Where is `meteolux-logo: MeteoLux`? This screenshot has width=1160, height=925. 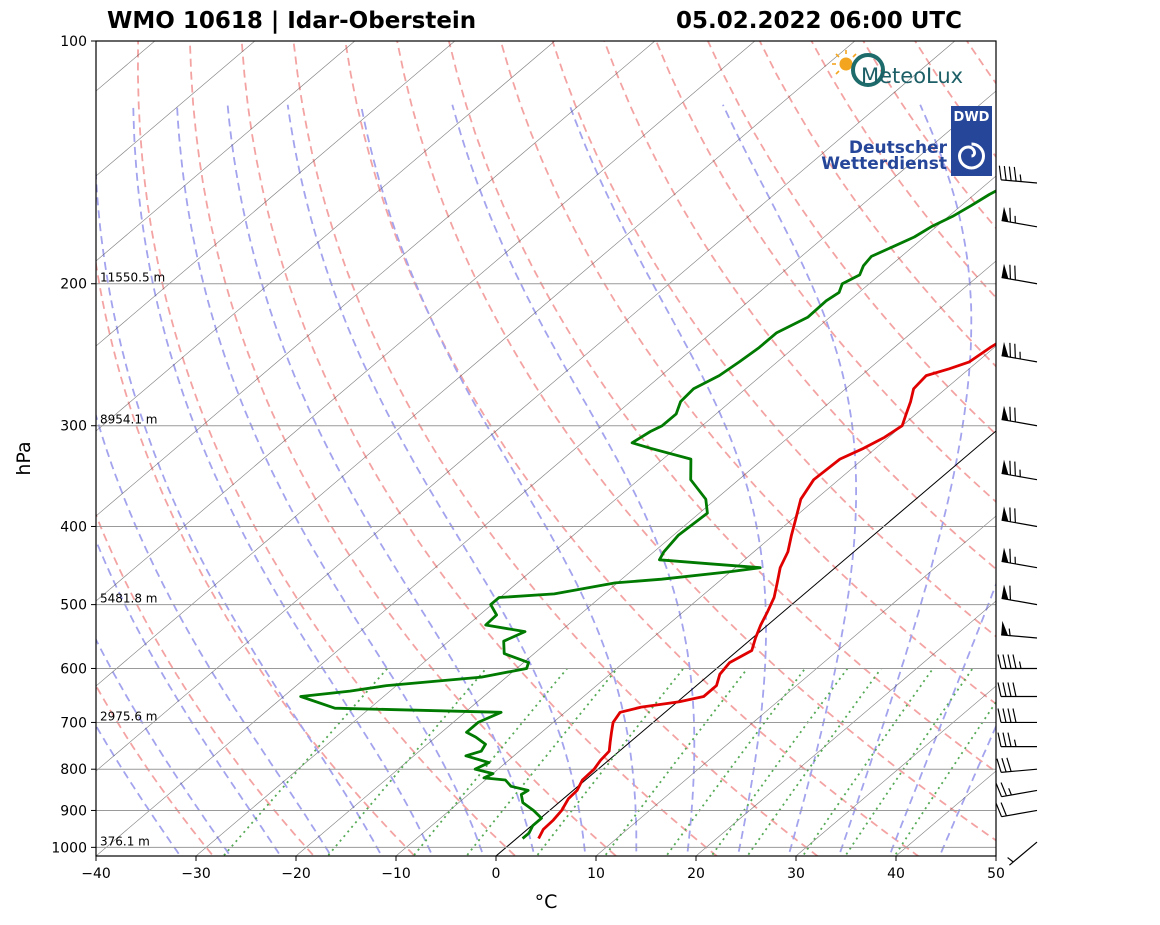 meteolux-logo: MeteoLux is located at coordinates (897, 69).